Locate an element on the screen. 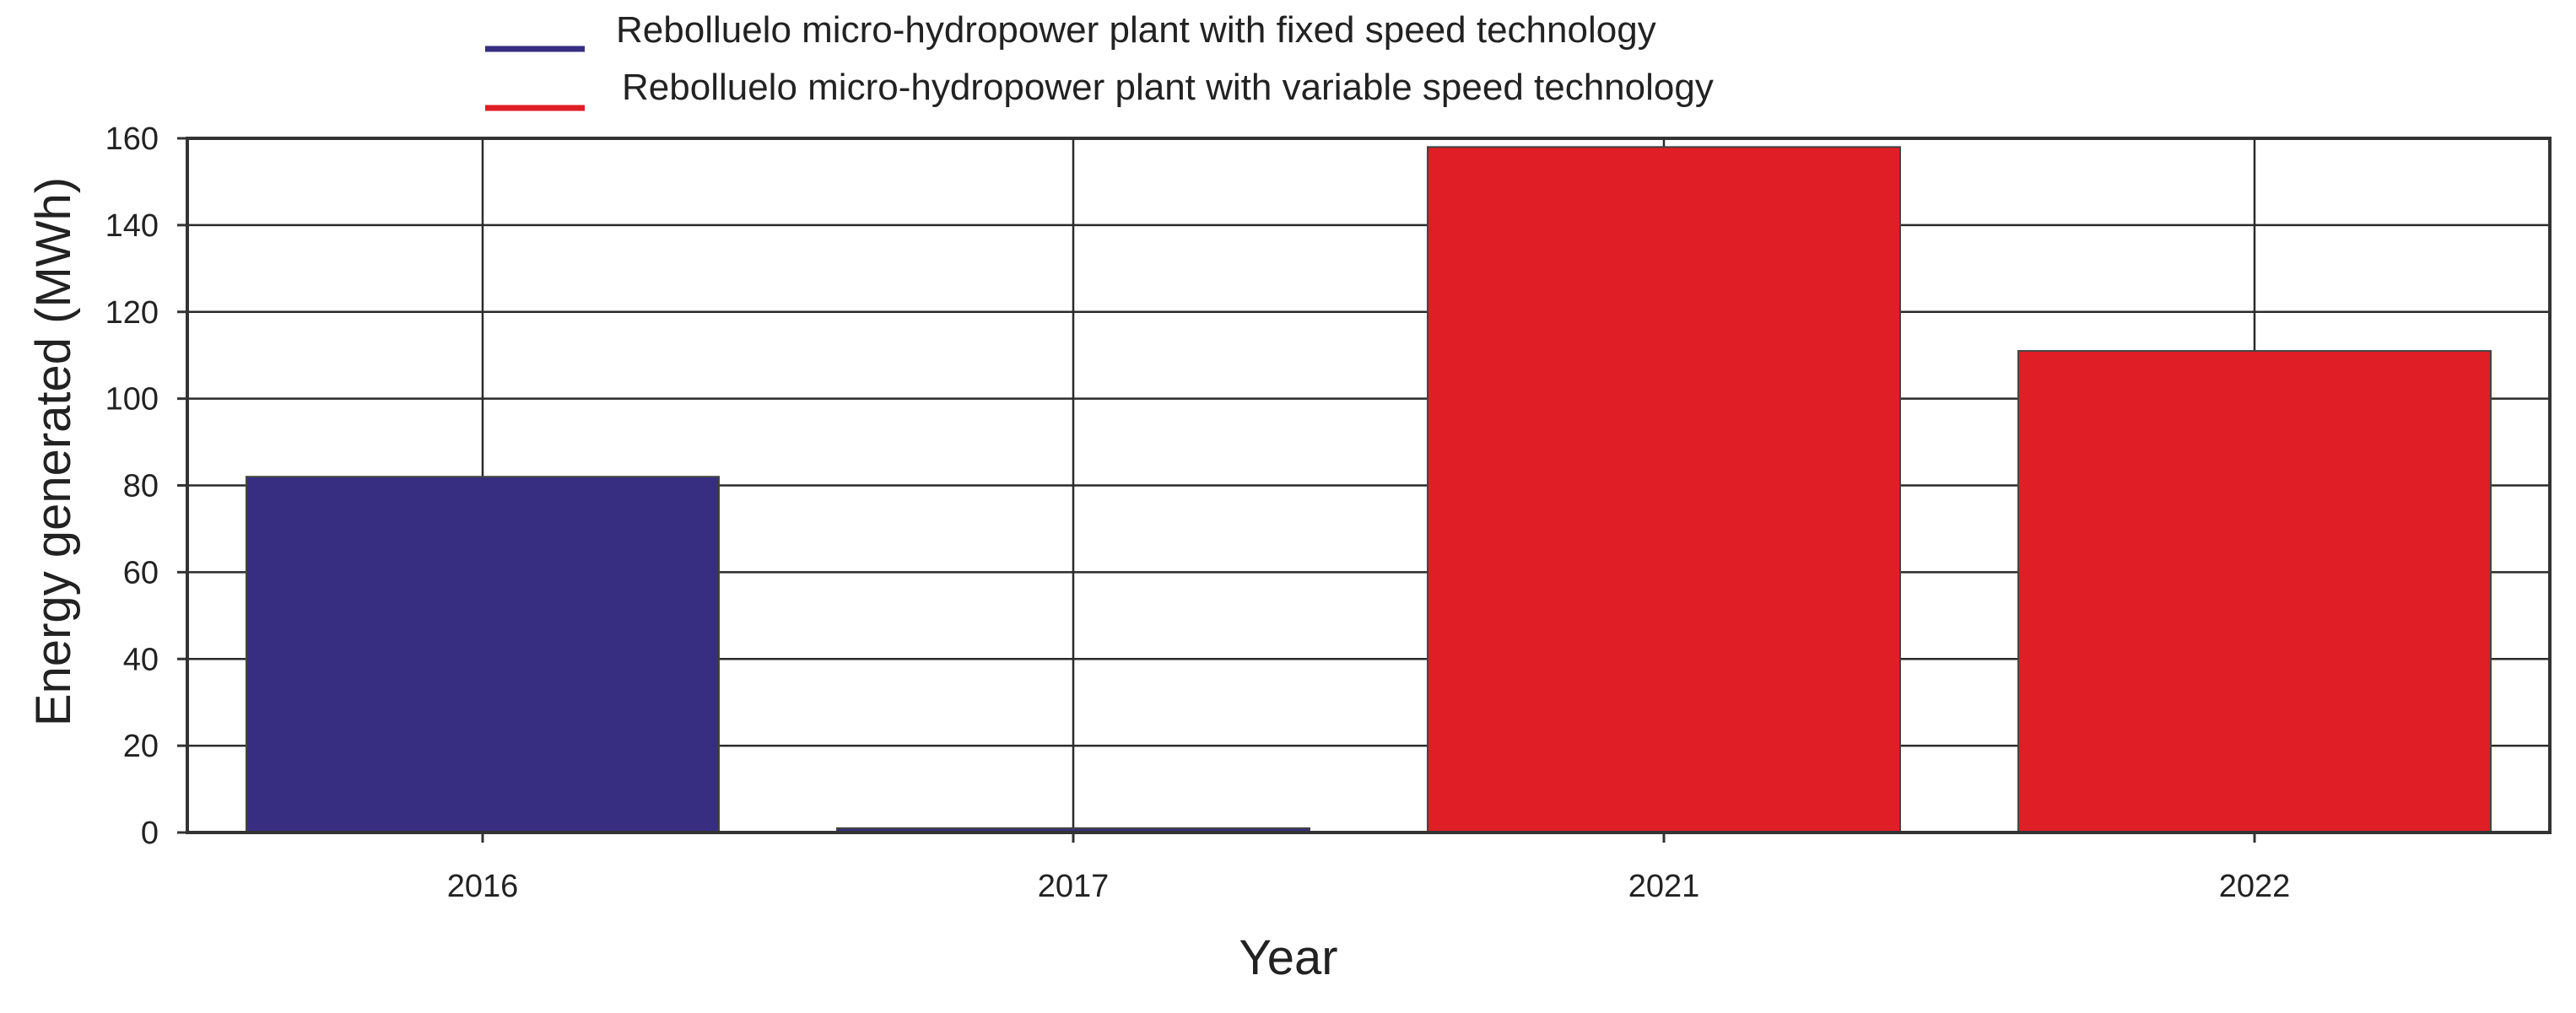 This screenshot has width=2576, height=1013. x-tick-label: 2016 is located at coordinates (483, 886).